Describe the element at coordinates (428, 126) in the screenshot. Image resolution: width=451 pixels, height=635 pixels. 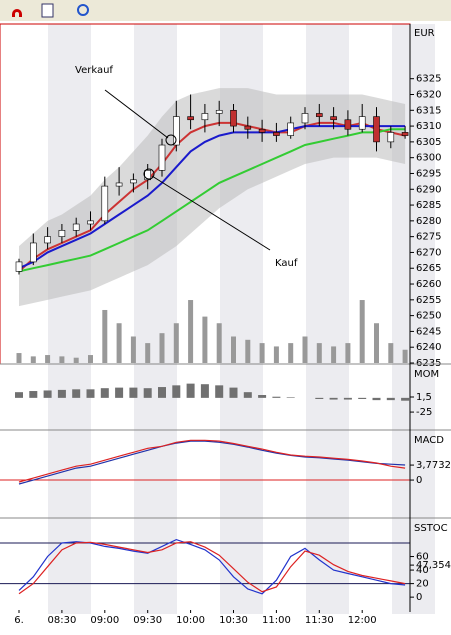
I see `y-tick-label: 6310` at that location.